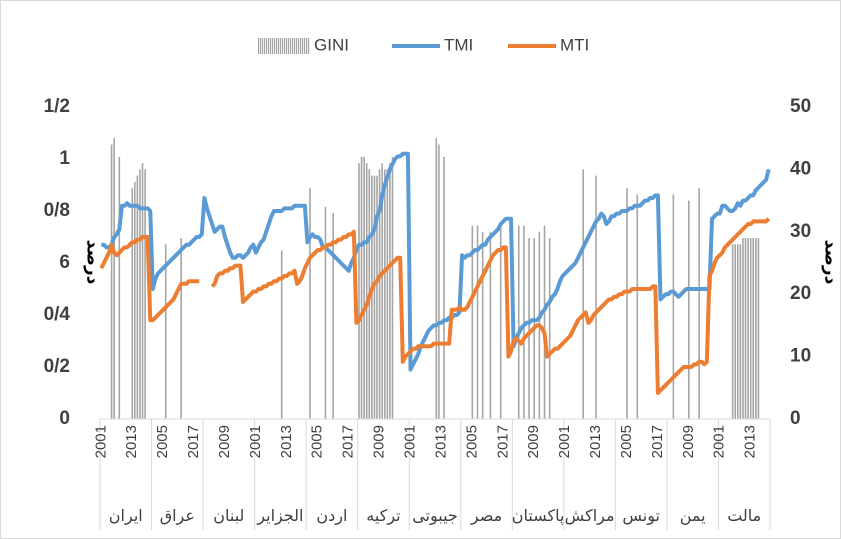 This screenshot has width=841, height=539. I want to click on y2-tick-label: 10, so click(800, 356).